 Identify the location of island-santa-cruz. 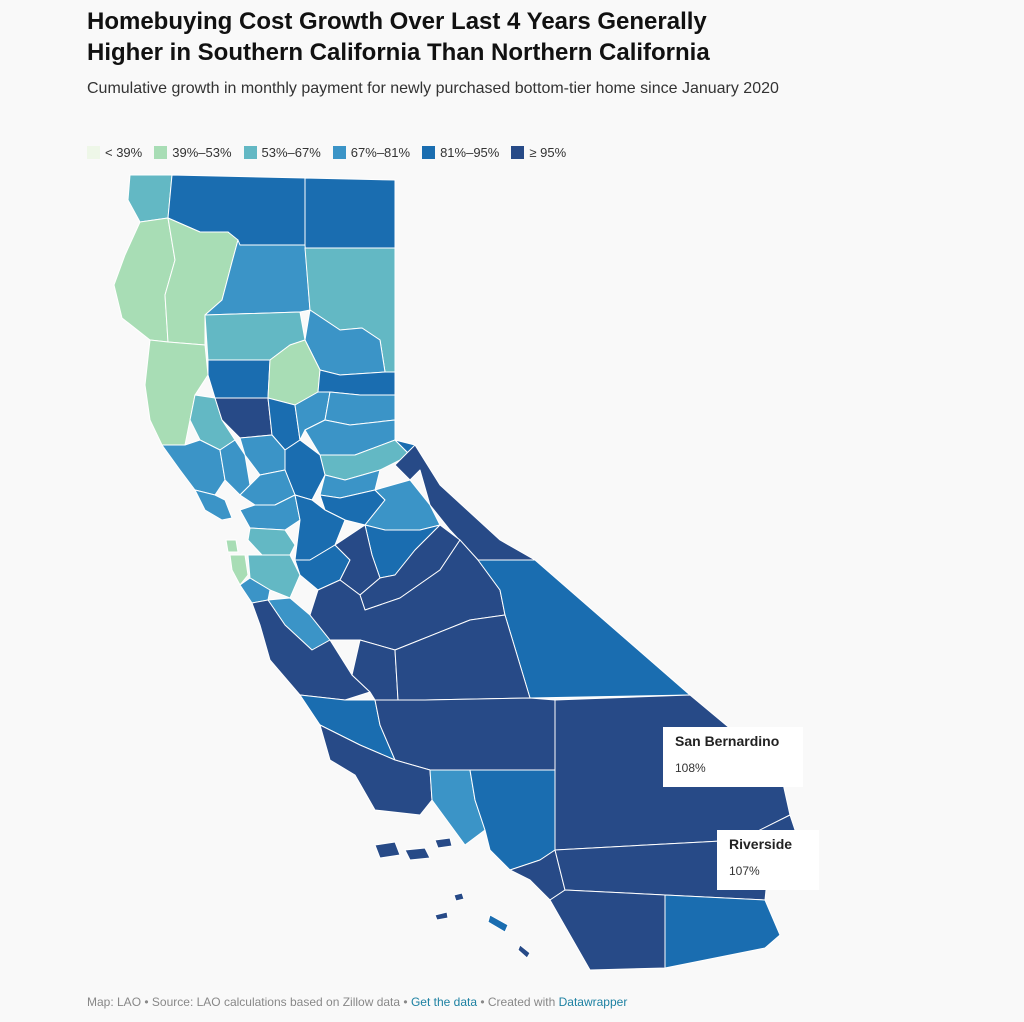
(387, 850).